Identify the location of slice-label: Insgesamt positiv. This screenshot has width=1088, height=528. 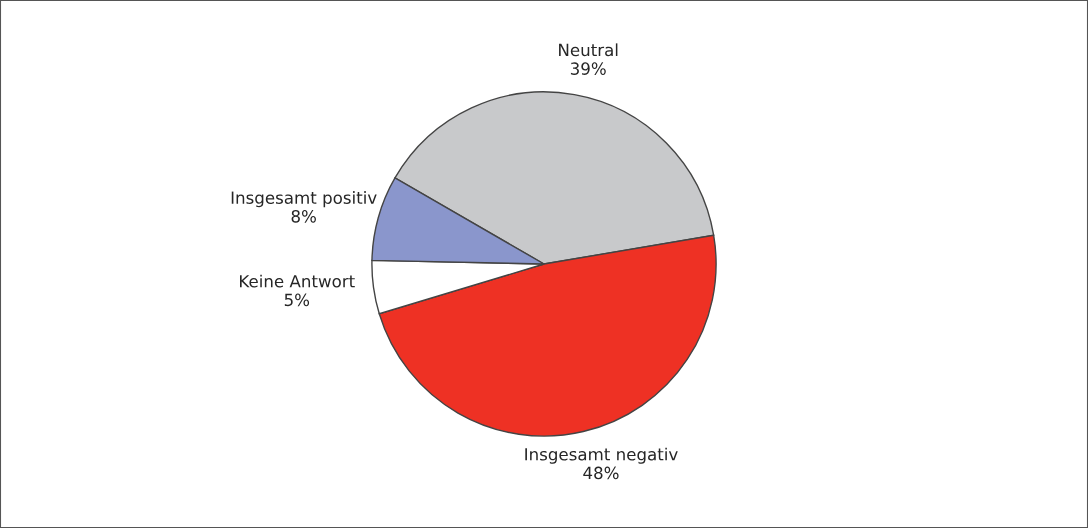
(304, 199).